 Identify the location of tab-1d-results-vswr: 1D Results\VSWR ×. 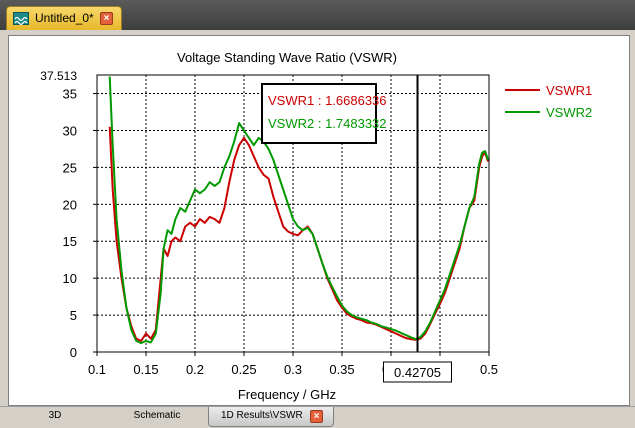
(271, 417).